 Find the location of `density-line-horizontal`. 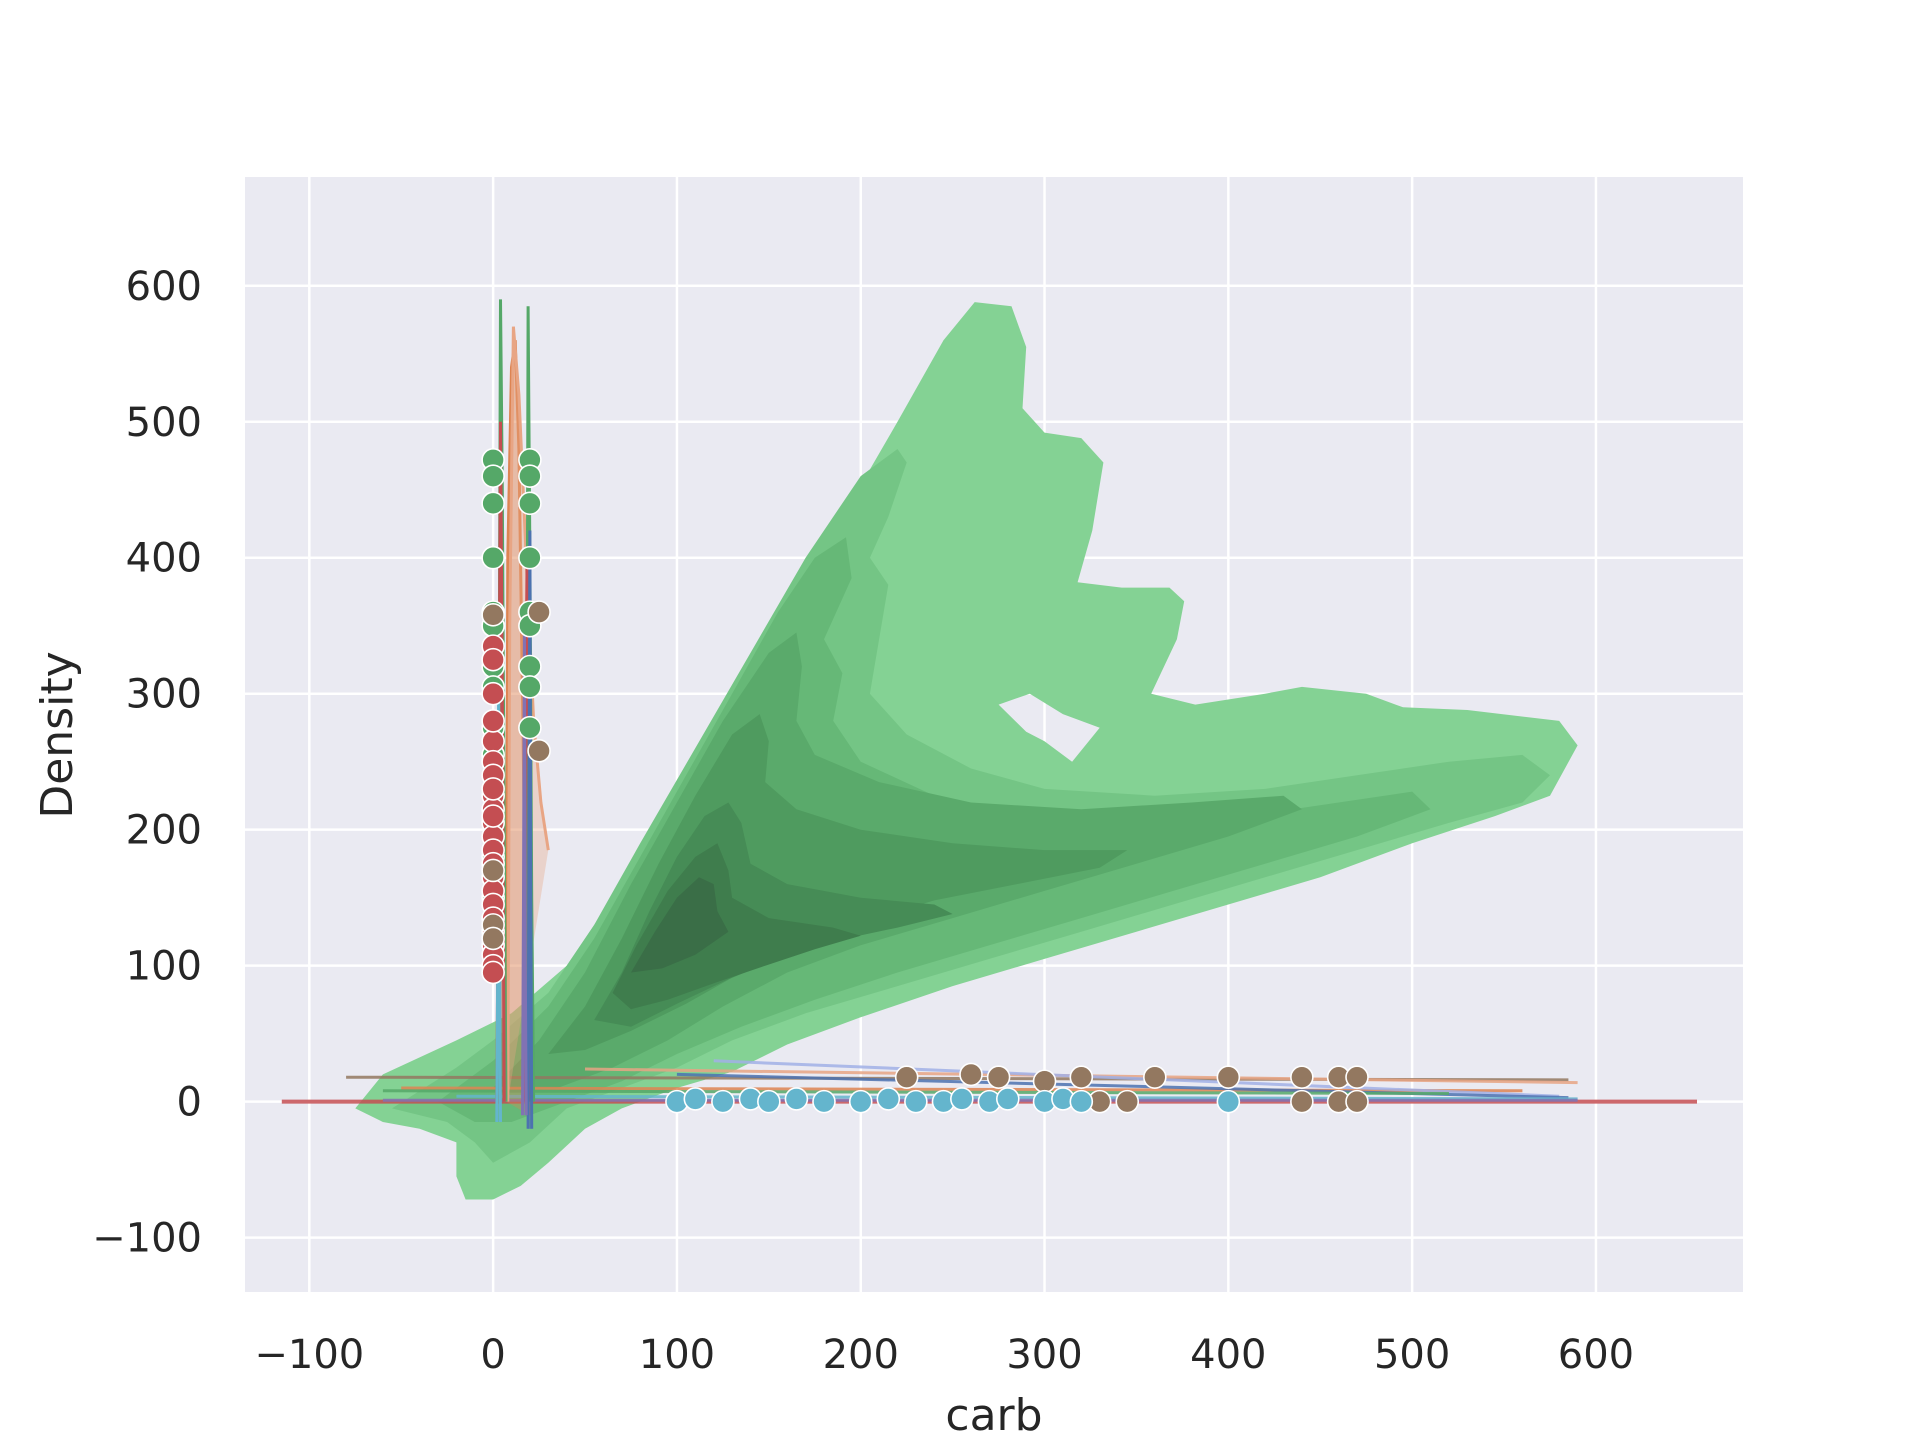

density-line-horizontal is located at coordinates (1136, 1078).